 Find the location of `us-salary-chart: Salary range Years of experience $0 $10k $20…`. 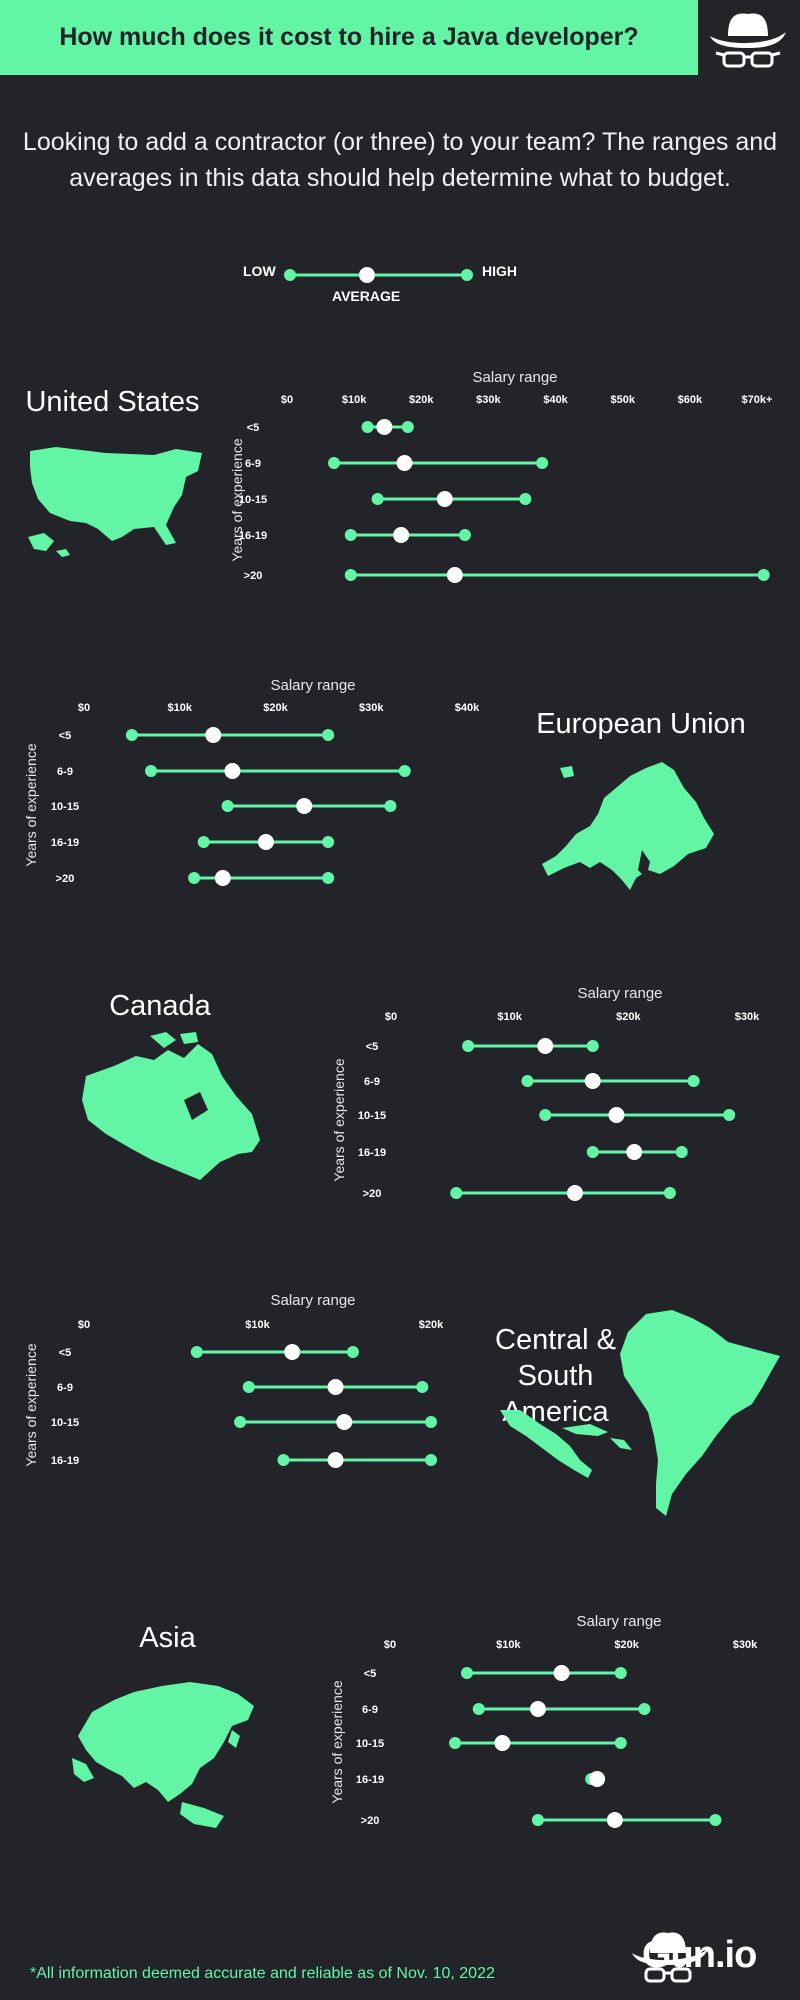

us-salary-chart: Salary range Years of experience $0 $10k $20… is located at coordinates (500, 476).